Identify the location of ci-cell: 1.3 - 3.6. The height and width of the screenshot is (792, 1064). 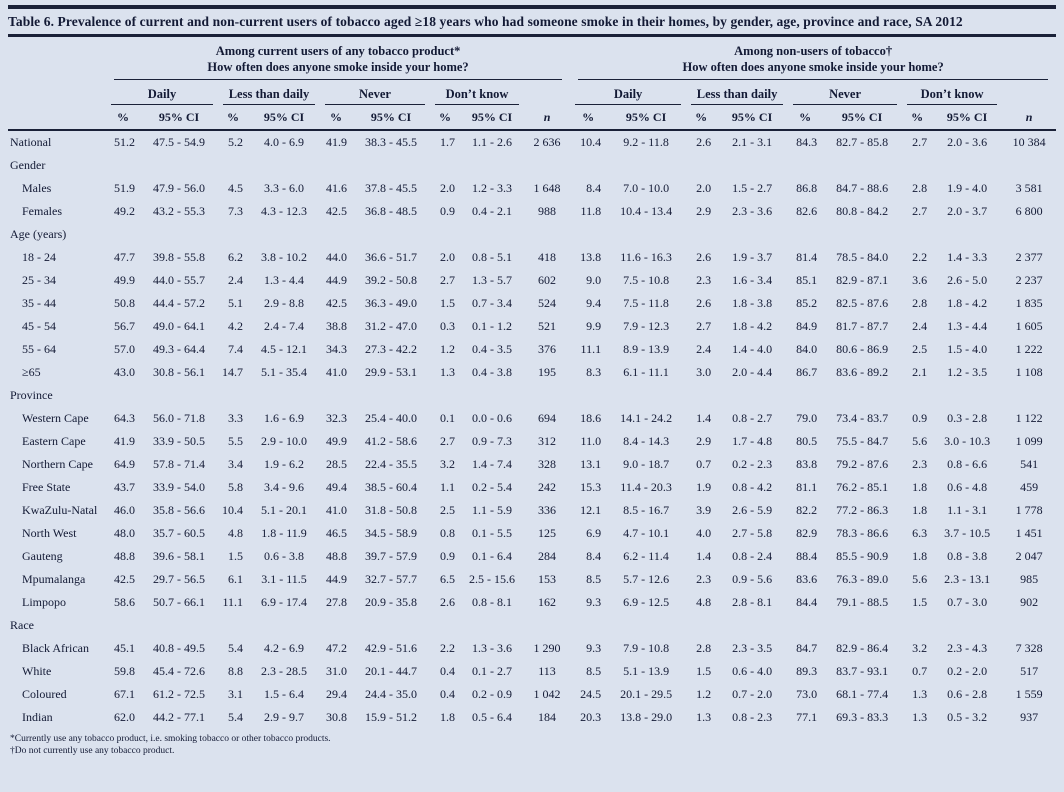
(492, 648).